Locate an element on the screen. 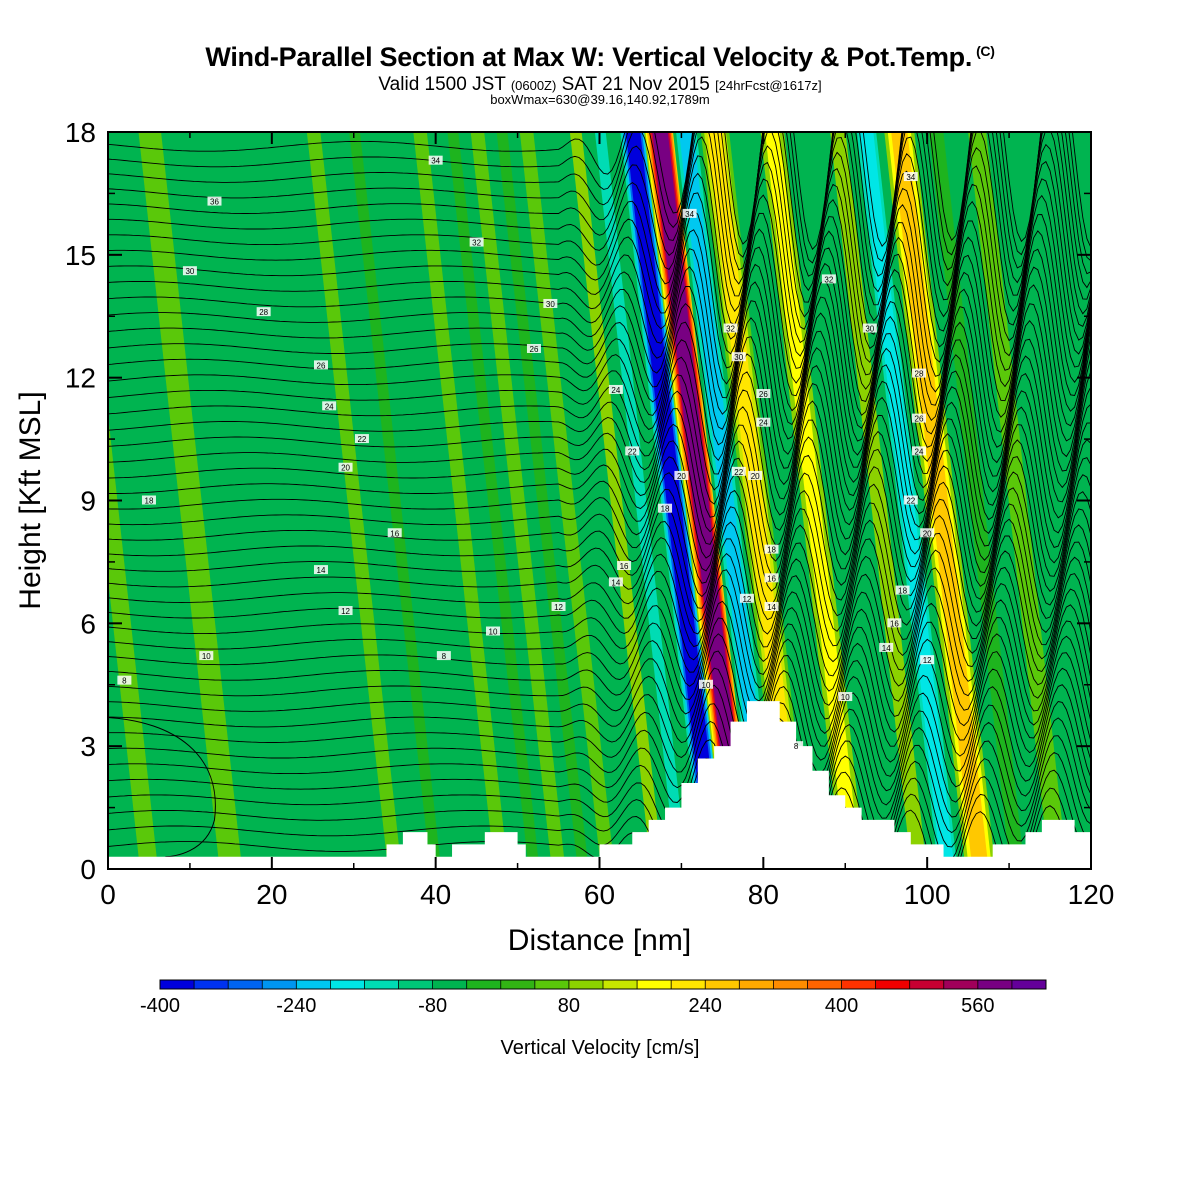  x-tick-label-4: 80 is located at coordinates (763, 894).